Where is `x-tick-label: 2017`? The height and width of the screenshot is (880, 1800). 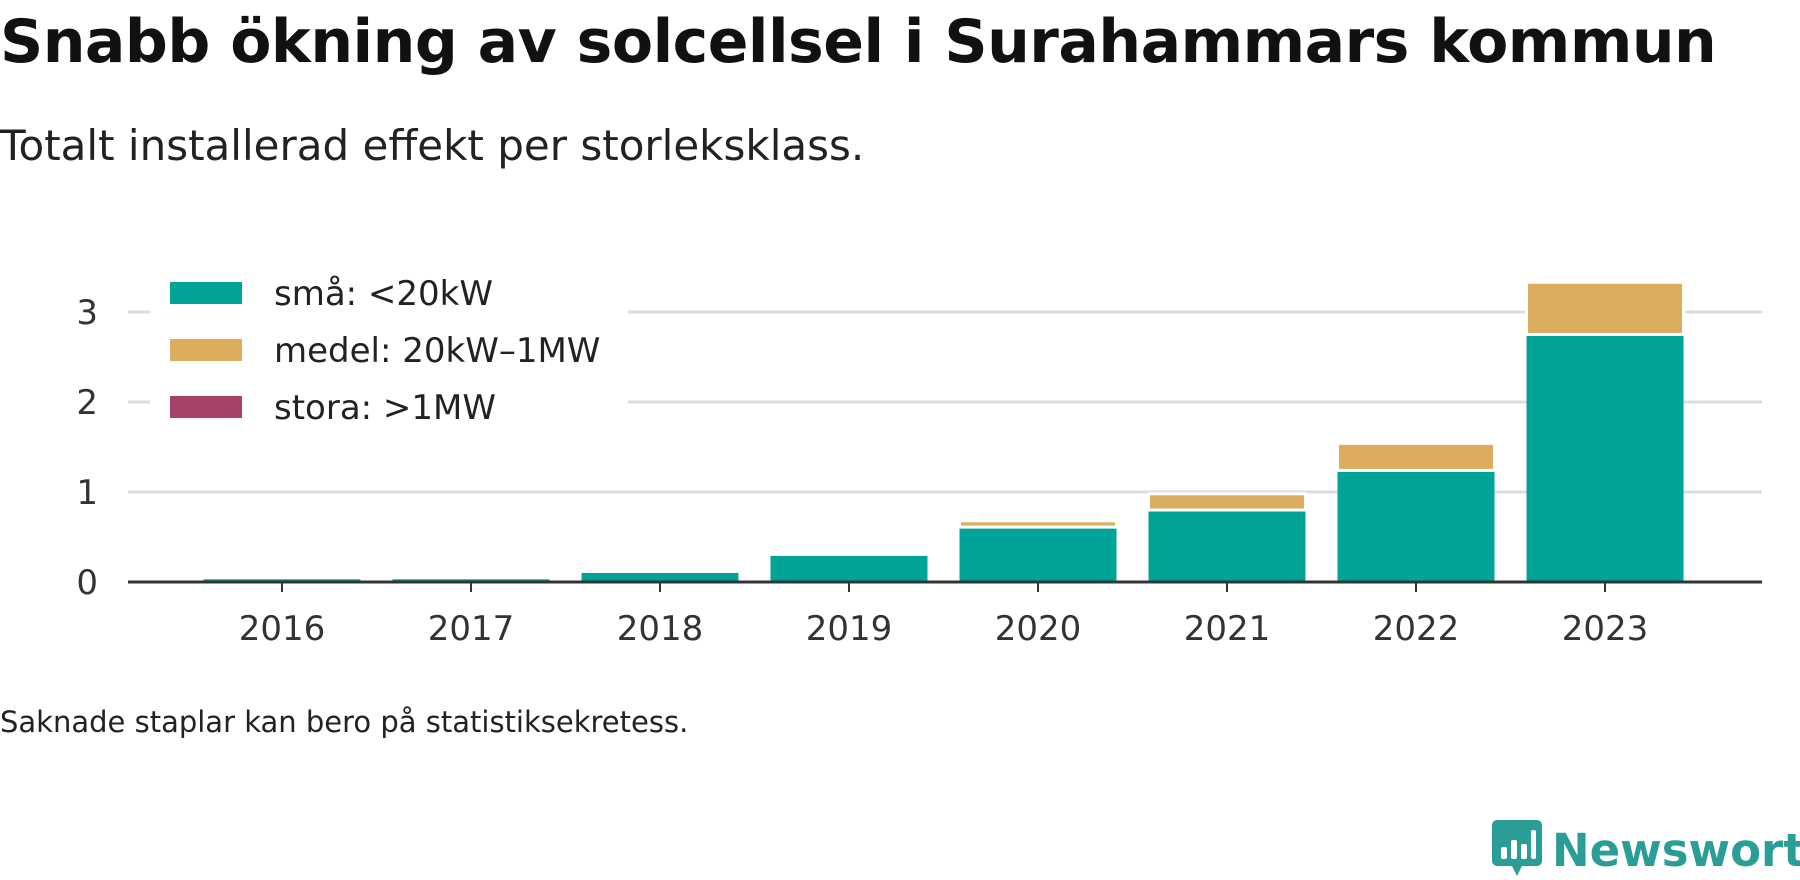 x-tick-label: 2017 is located at coordinates (471, 629).